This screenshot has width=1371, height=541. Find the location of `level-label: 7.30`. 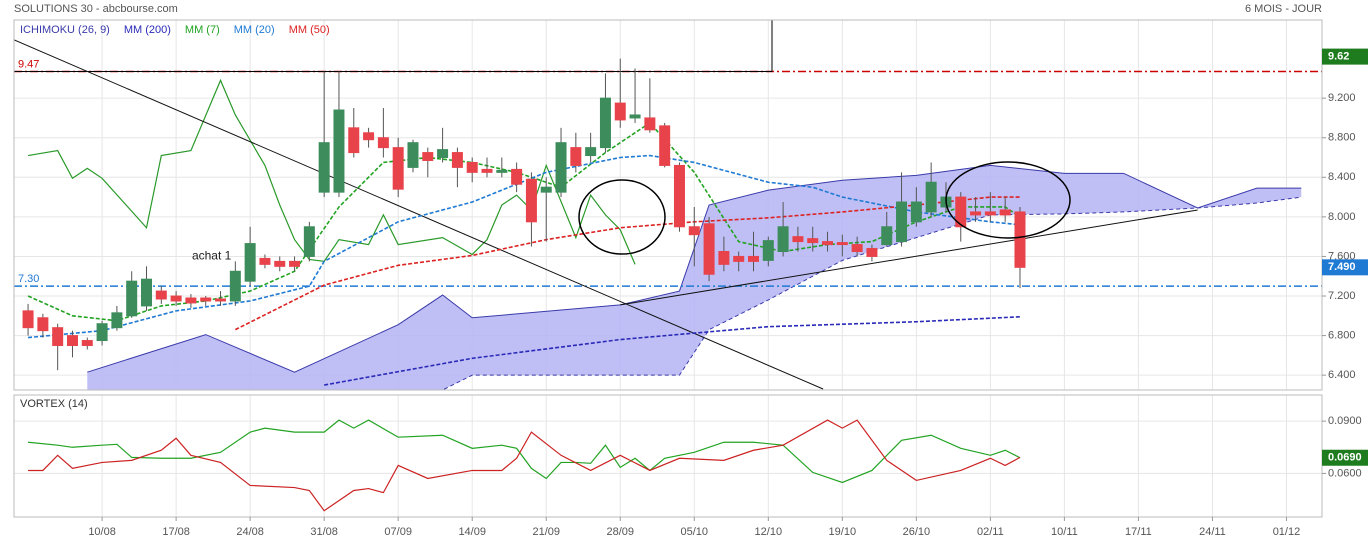

level-label: 7.30 is located at coordinates (28, 279).